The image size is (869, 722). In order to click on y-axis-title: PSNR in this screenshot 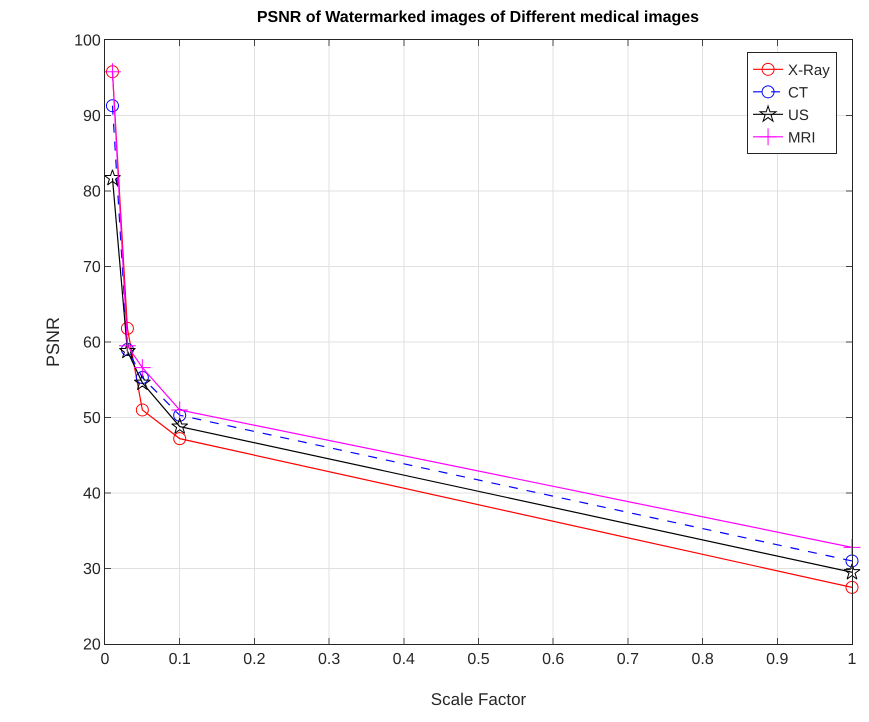, I will do `click(53, 342)`.